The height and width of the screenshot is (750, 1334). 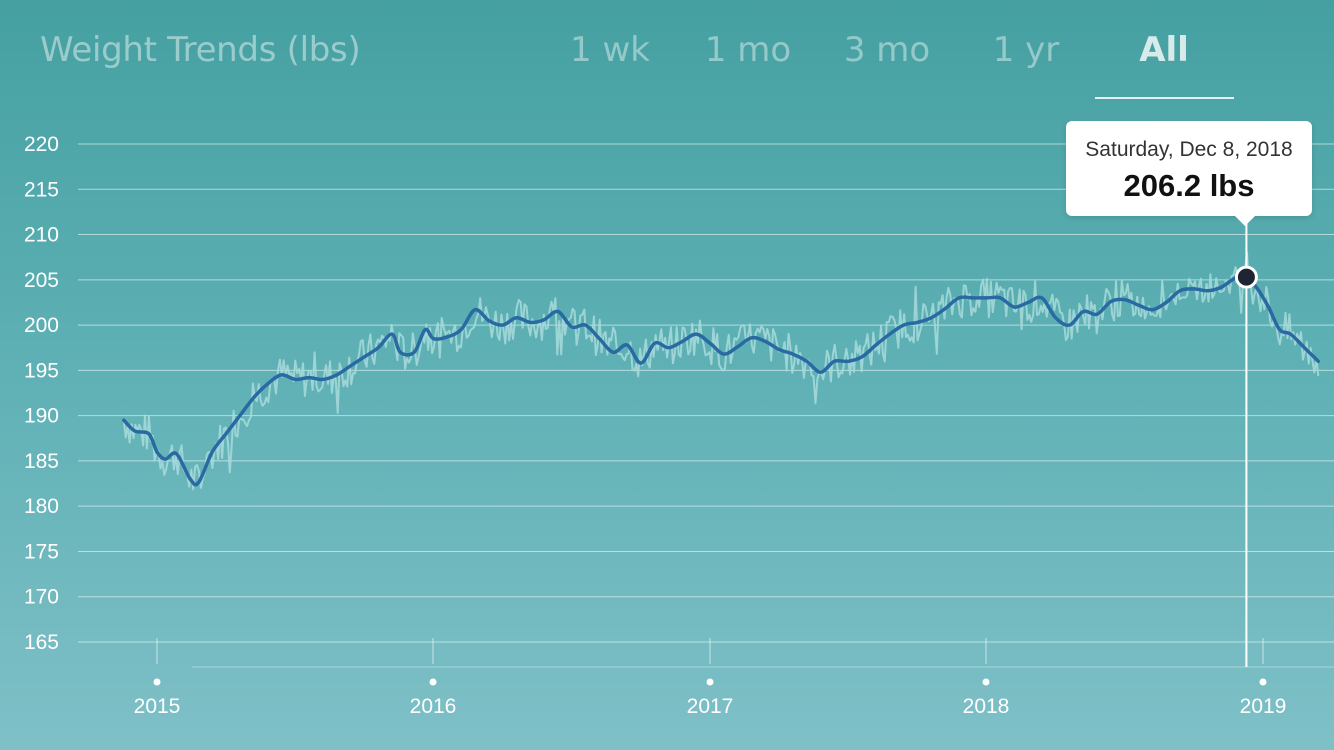 I want to click on y-tick-label: 220, so click(x=41, y=144).